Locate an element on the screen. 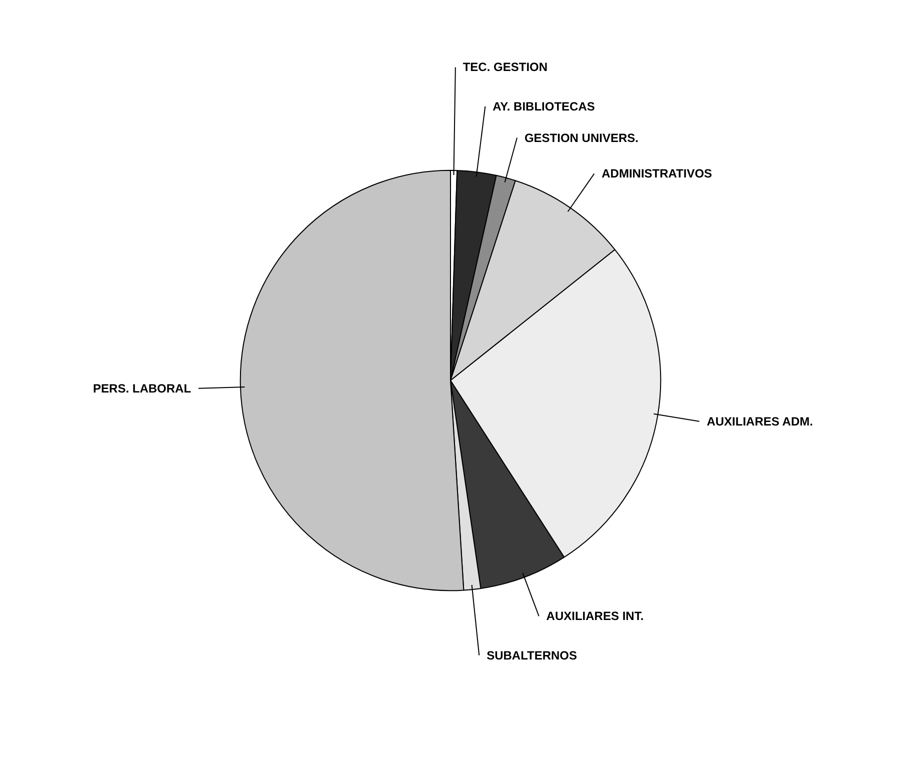 This screenshot has width=917, height=775. slice-label: SUBALTERNOS is located at coordinates (532, 655).